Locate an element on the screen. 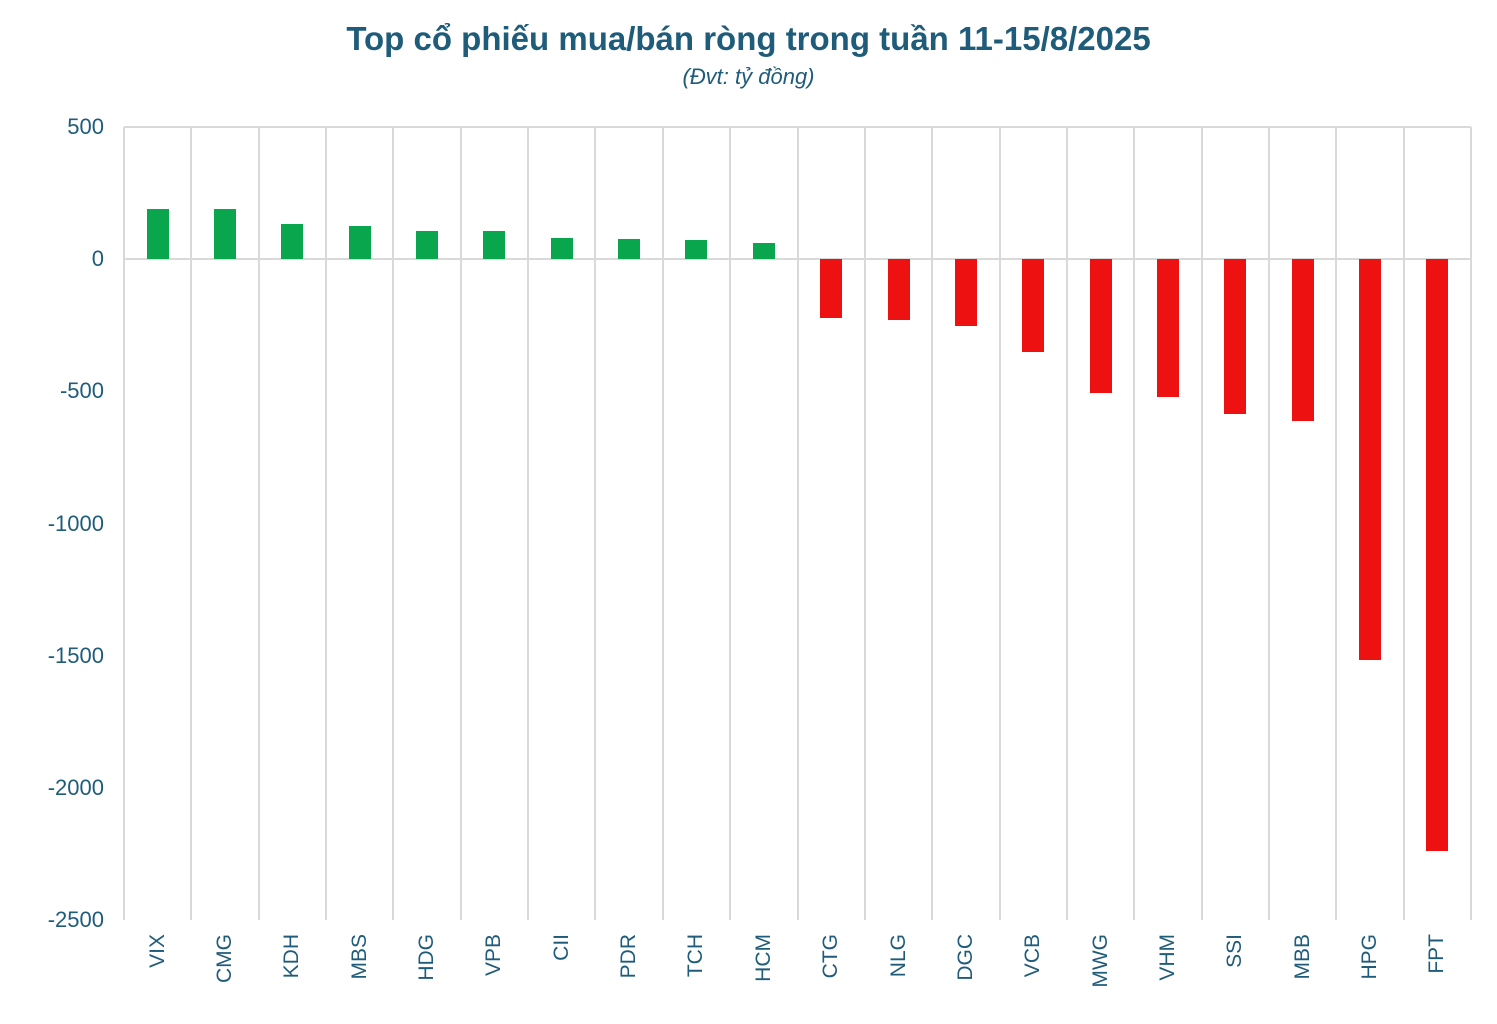 Image resolution: width=1497 pixels, height=1024 pixels. bar-dgc is located at coordinates (965, 293).